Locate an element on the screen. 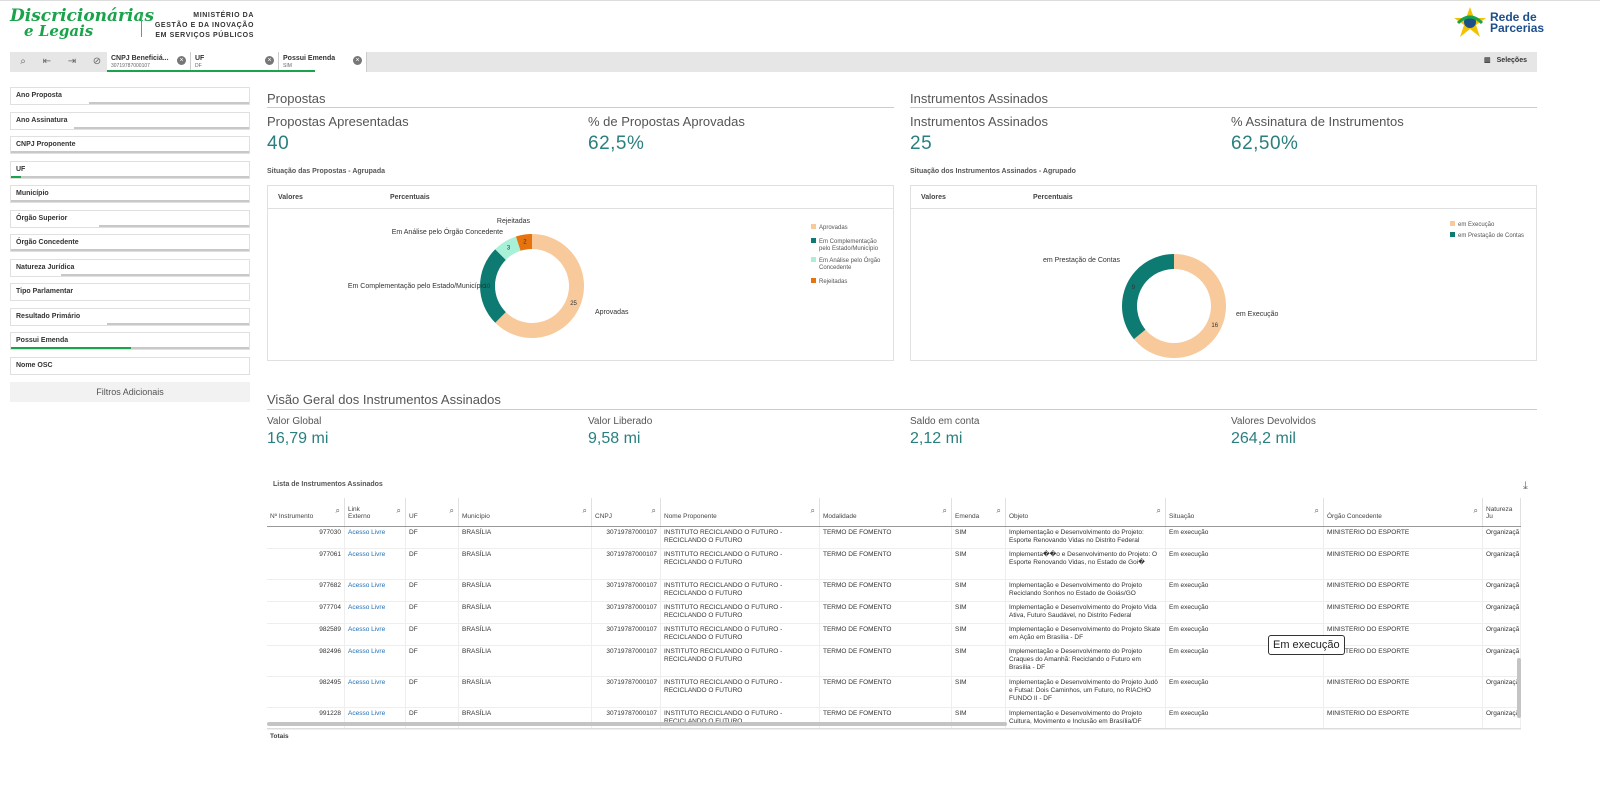 The width and height of the screenshot is (1600, 797). discricionarias-logo: Discricionárias e Legais is located at coordinates (82, 23).